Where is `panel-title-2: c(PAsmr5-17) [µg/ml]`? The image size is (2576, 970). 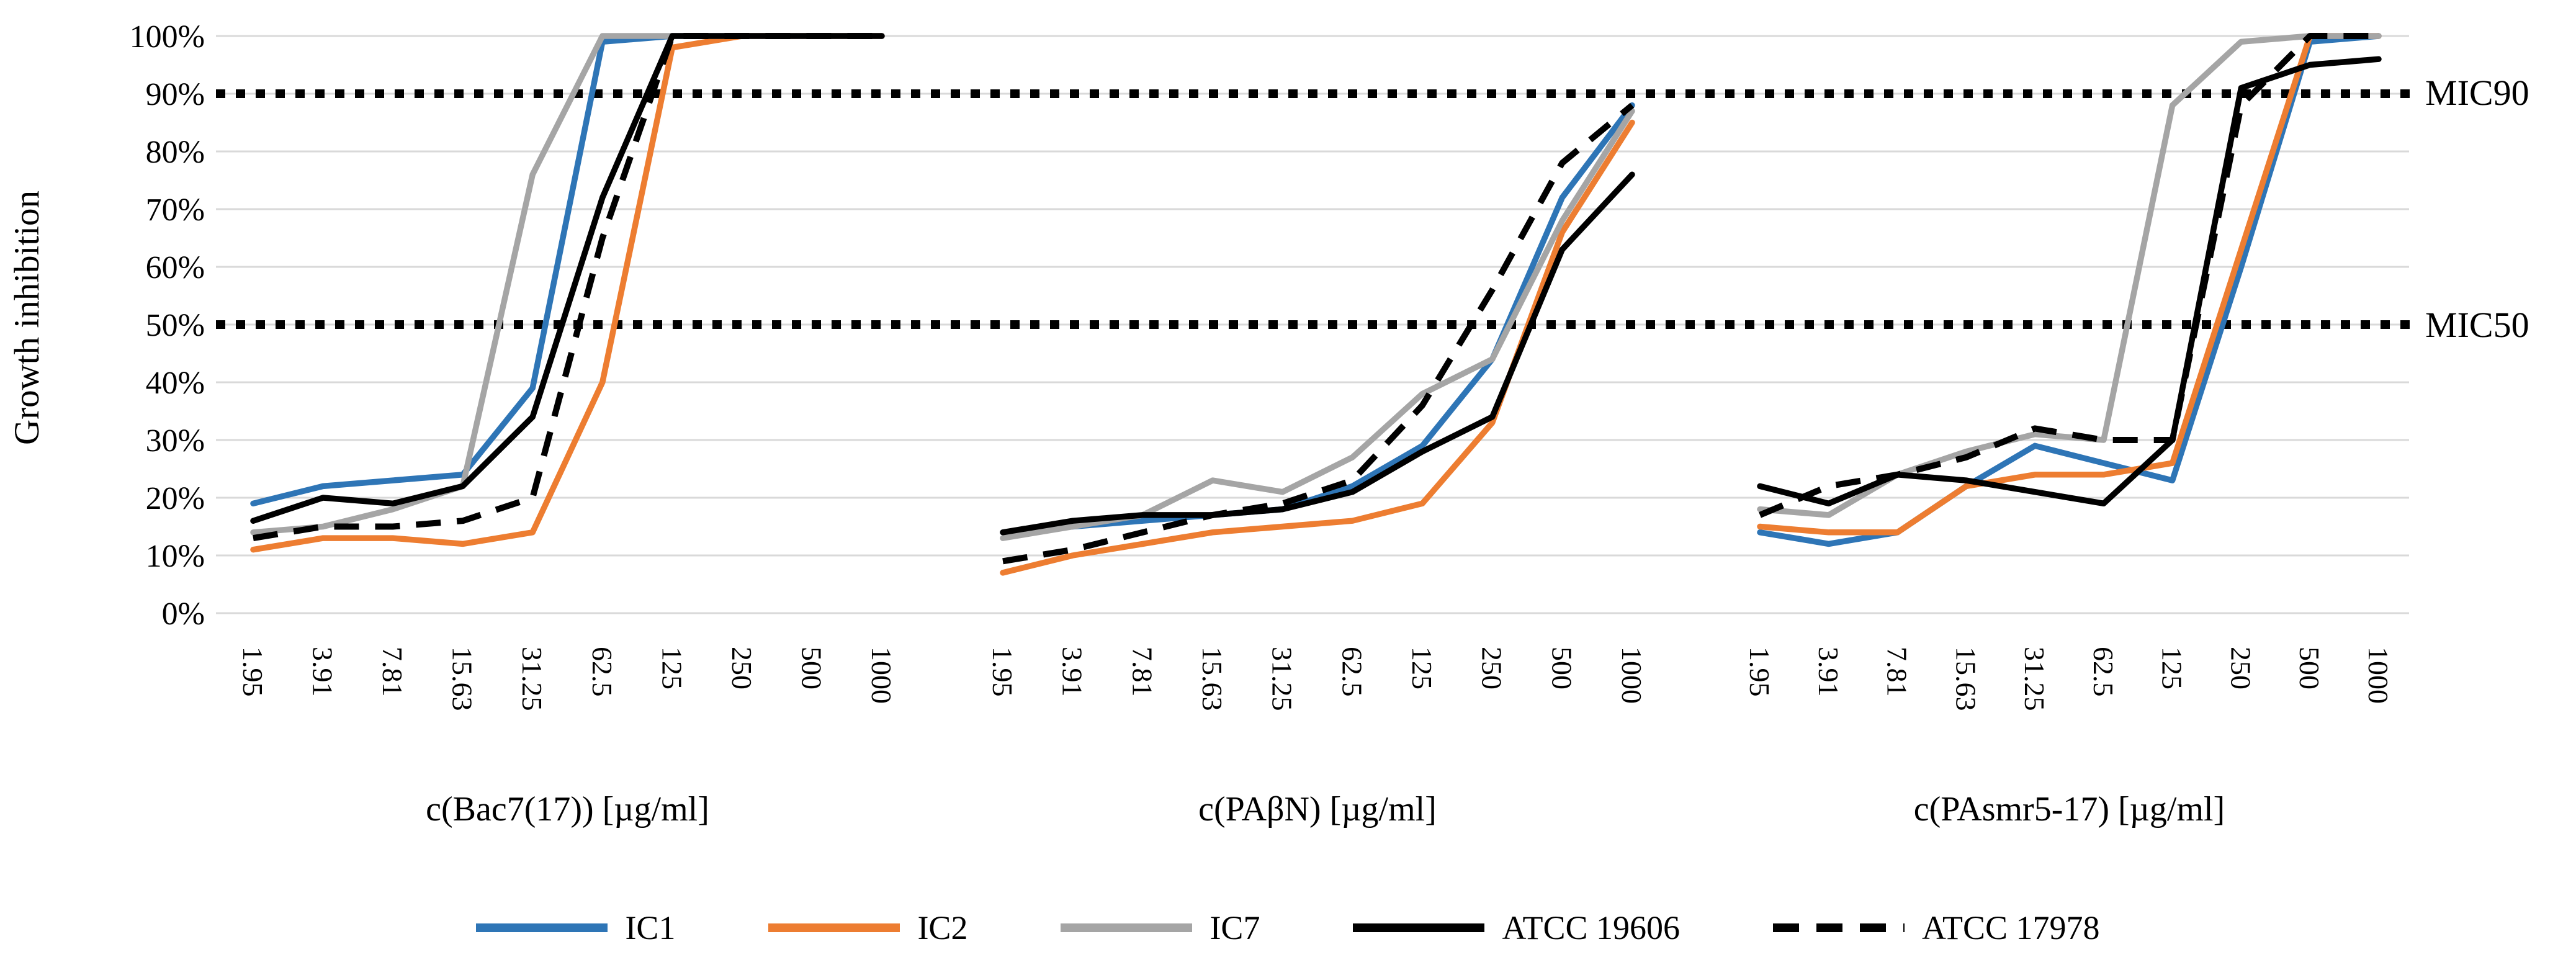
panel-title-2: c(PAsmr5-17) [µg/ml] is located at coordinates (2069, 810).